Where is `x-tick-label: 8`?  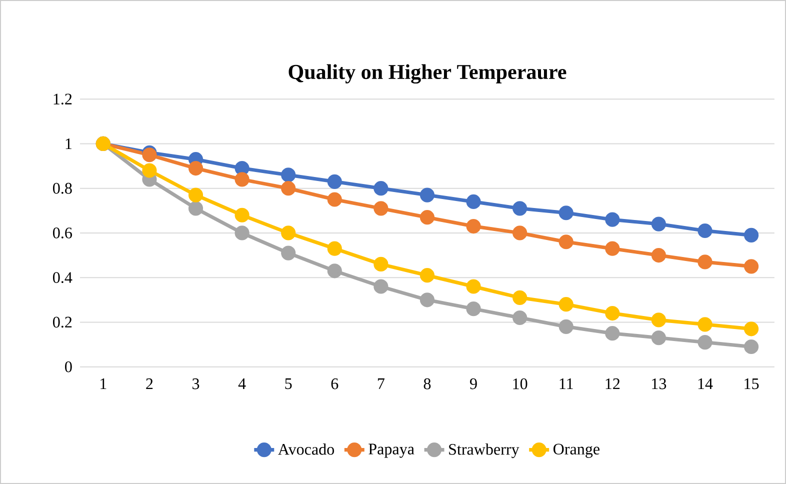
x-tick-label: 8 is located at coordinates (427, 384).